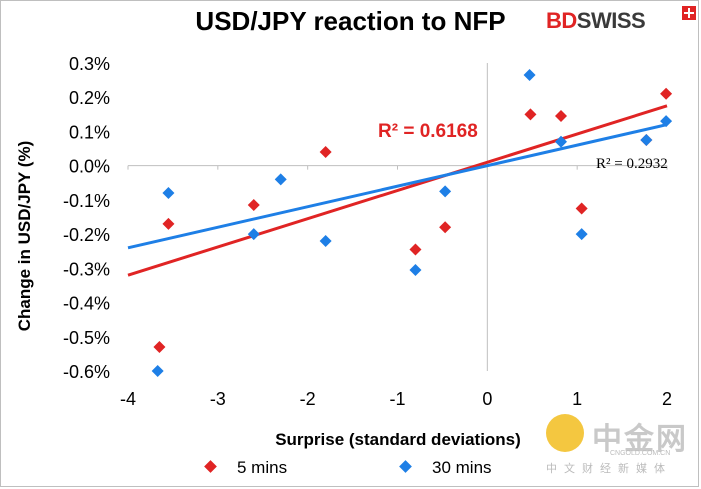 Image resolution: width=701 pixels, height=489 pixels. Describe the element at coordinates (609, 469) in the screenshot. I see `watermark-subtitle: 中文财经新媒体` at that location.